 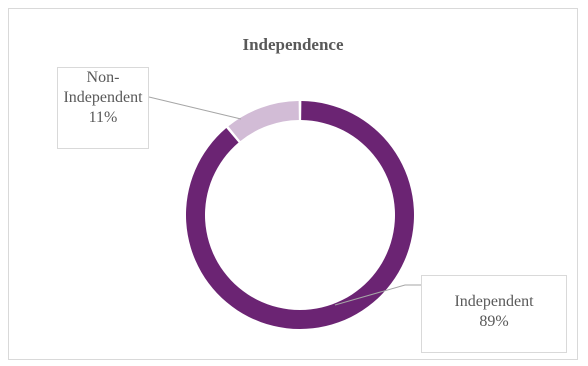 What do you see at coordinates (103, 117) in the screenshot?
I see `data-label-non-independent-value: 11%` at bounding box center [103, 117].